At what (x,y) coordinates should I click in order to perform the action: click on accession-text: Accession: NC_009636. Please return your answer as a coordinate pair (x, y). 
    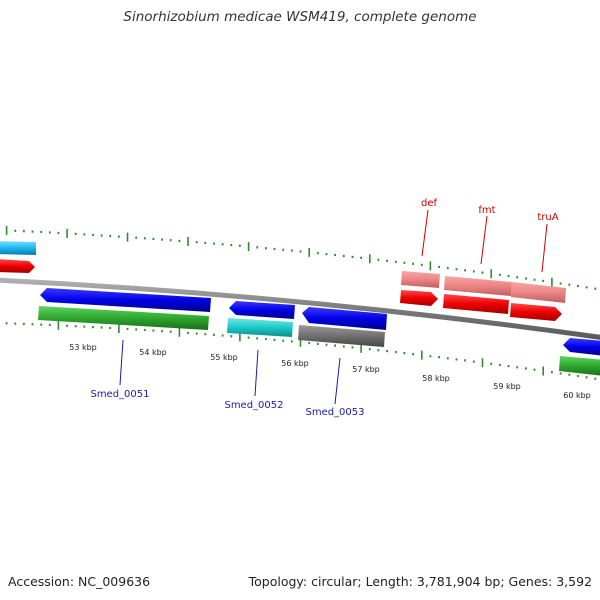
    Looking at the image, I should click on (79, 581).